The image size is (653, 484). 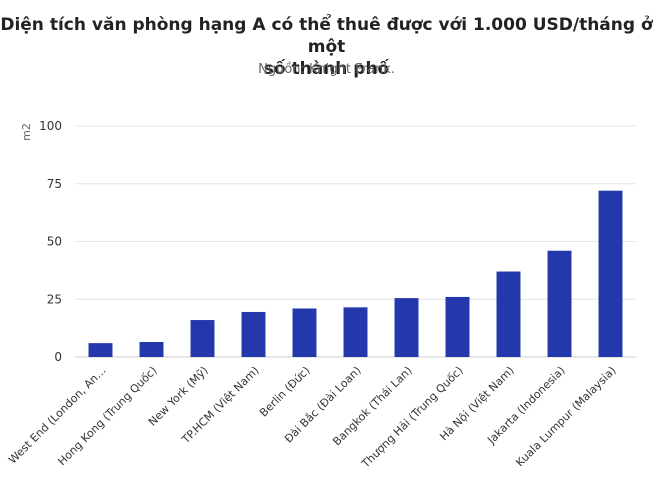 I want to click on x-tick-label: Kuala Lumpur (Malaysia), so click(x=565, y=416).